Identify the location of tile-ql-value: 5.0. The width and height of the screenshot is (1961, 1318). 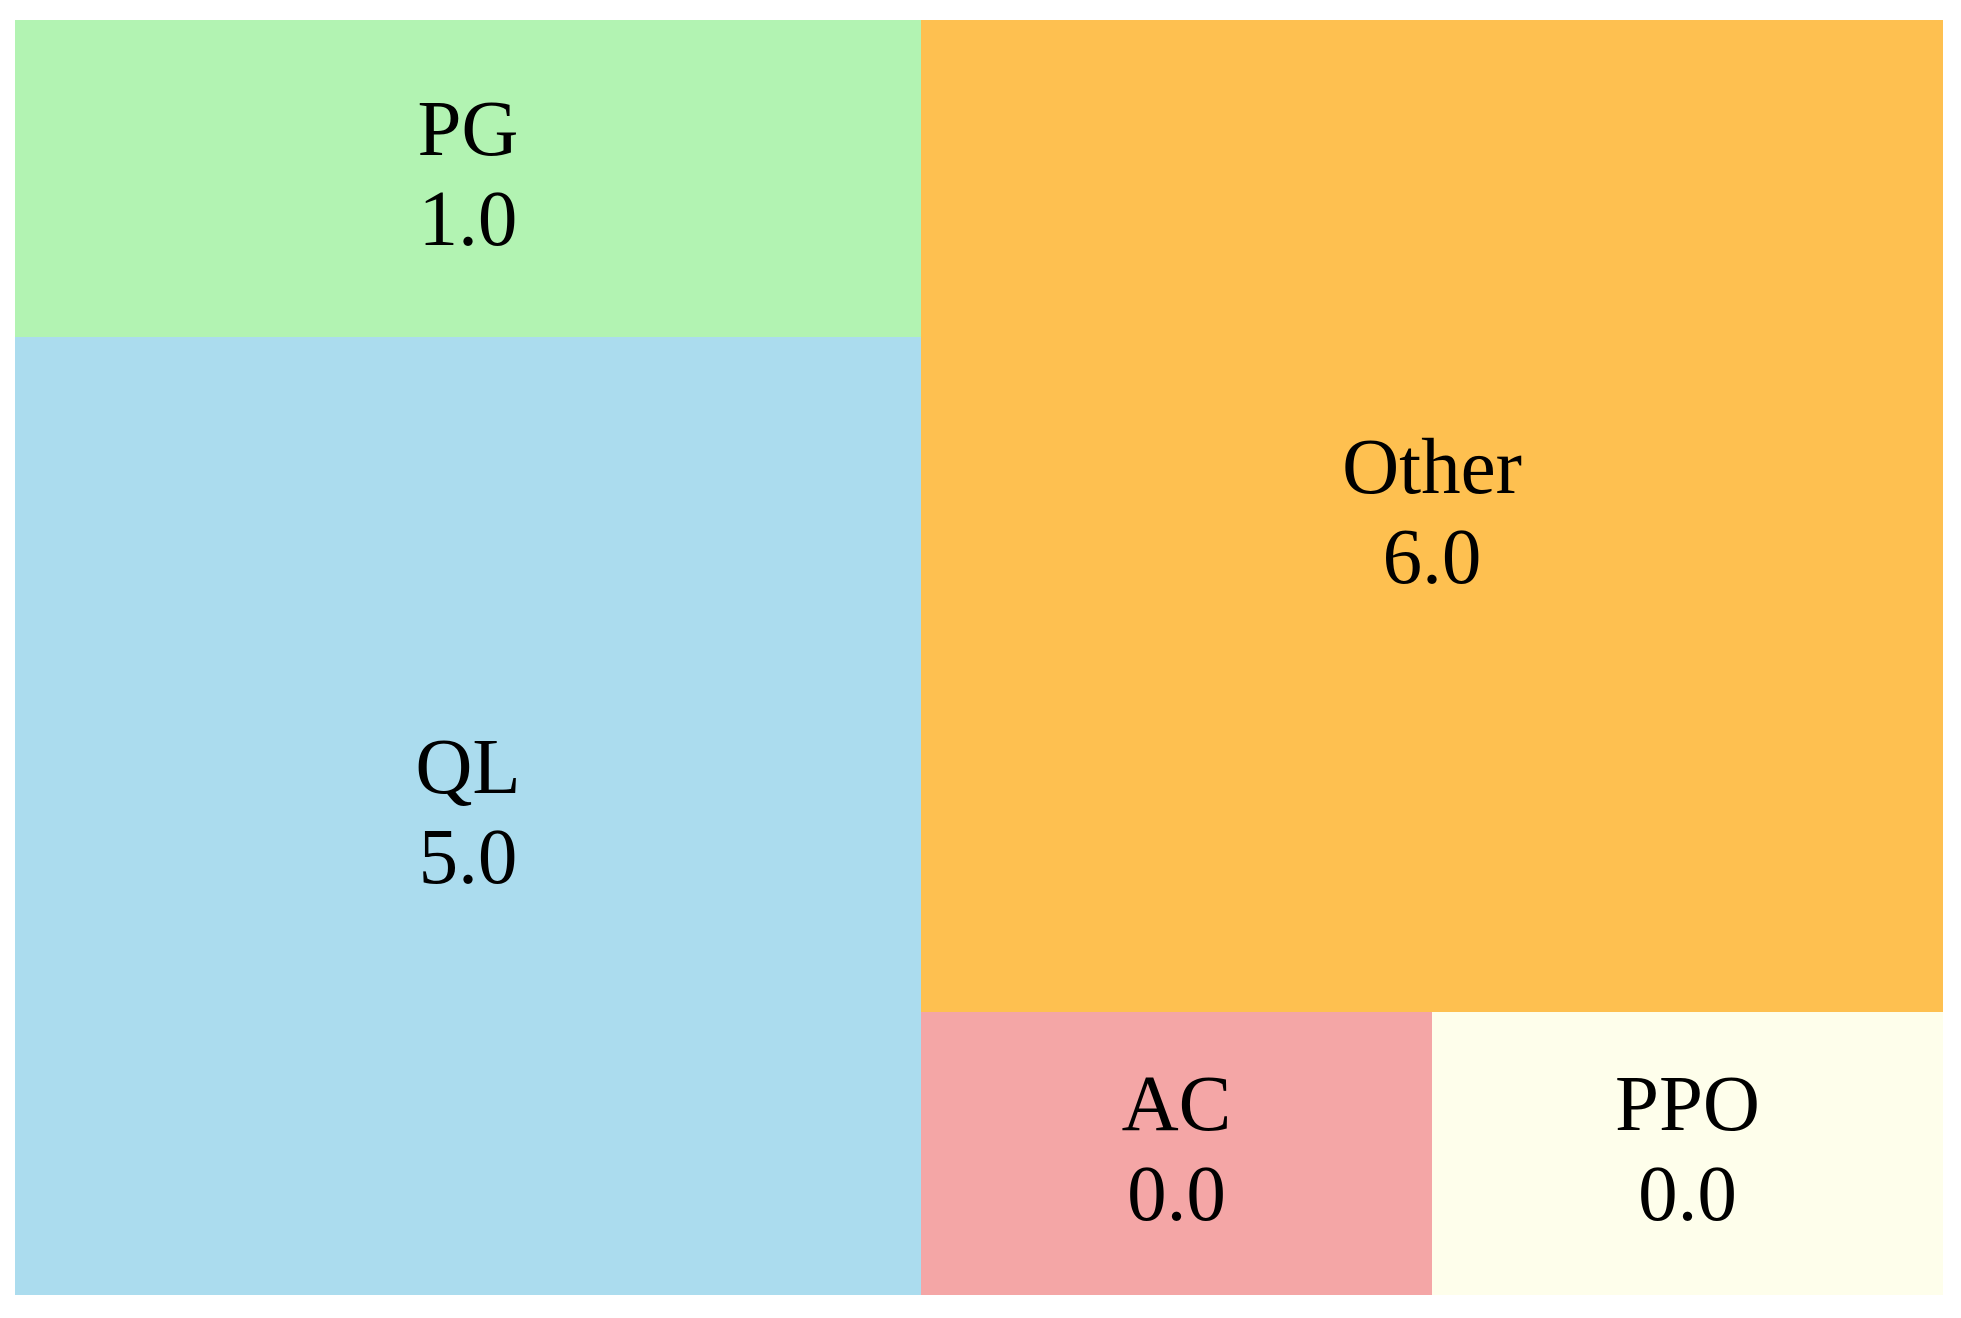
(468, 857).